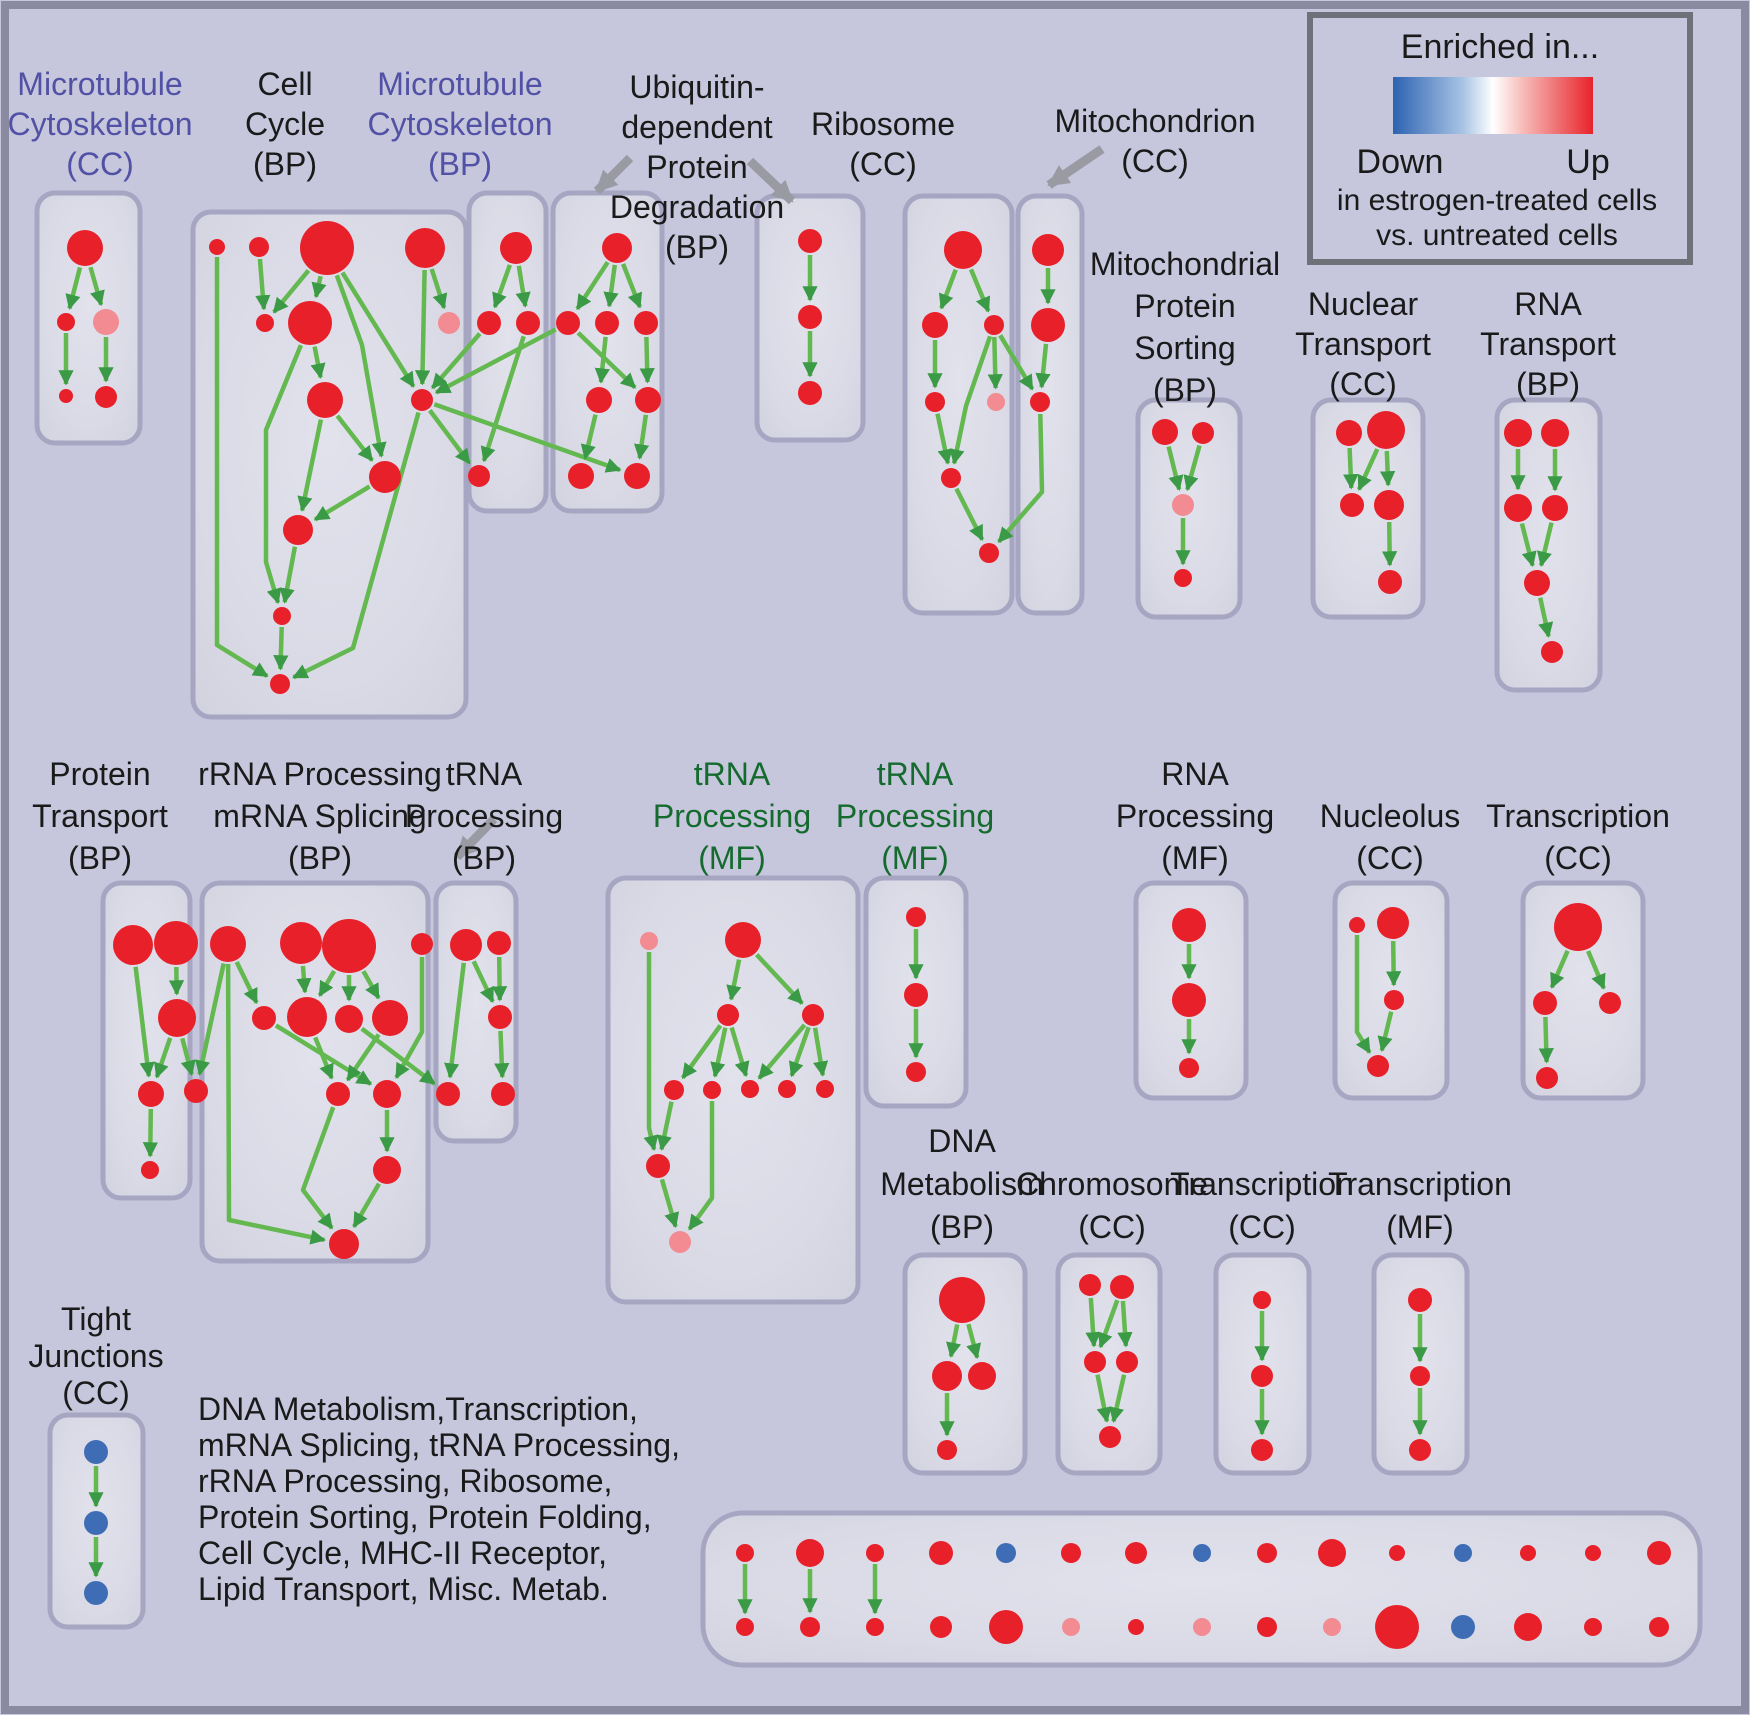 The width and height of the screenshot is (1750, 1715). I want to click on term-label-line: RNA, so click(1195, 774).